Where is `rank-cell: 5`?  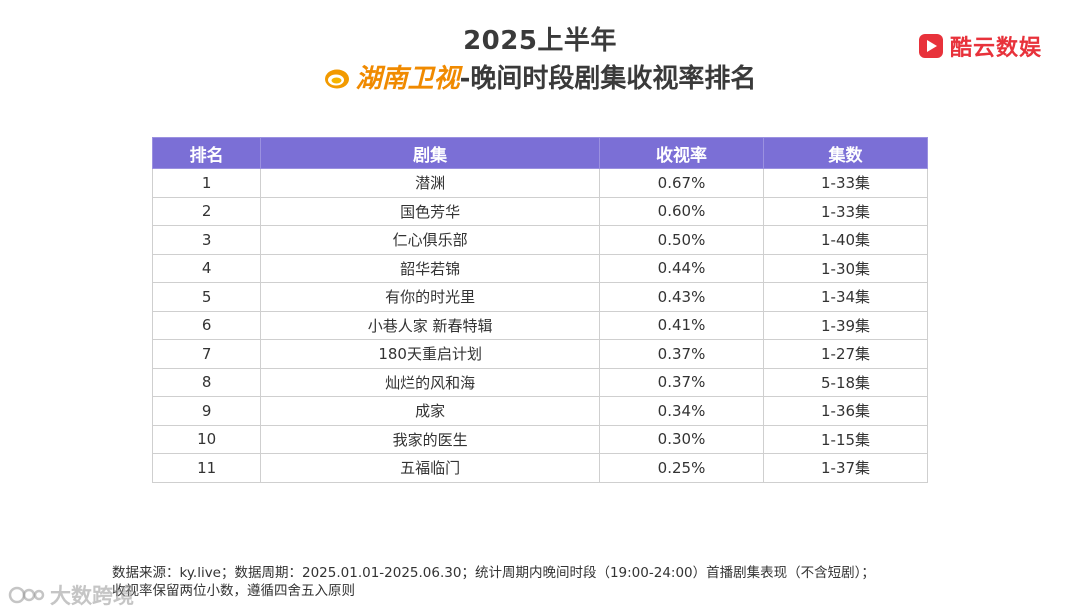 rank-cell: 5 is located at coordinates (206, 297).